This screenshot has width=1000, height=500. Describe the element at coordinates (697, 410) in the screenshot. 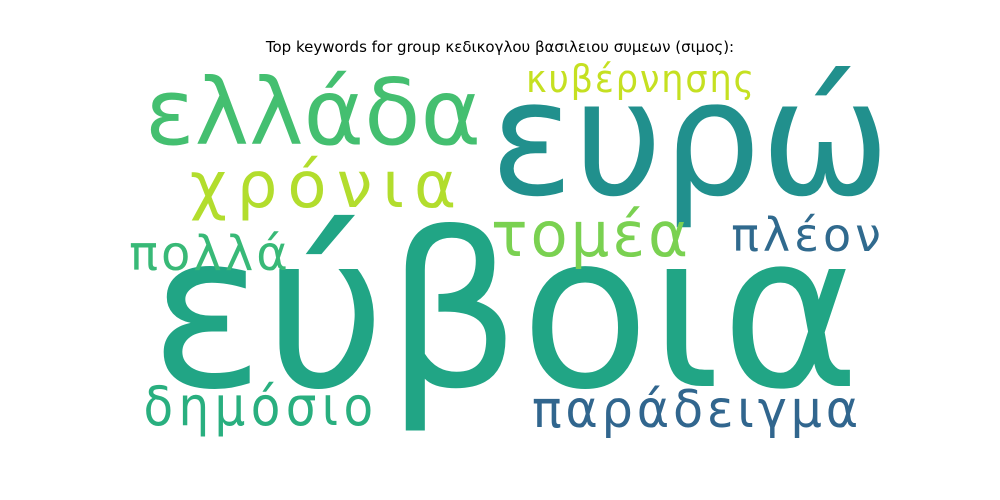

I see `word-9: παράδειγμα` at that location.